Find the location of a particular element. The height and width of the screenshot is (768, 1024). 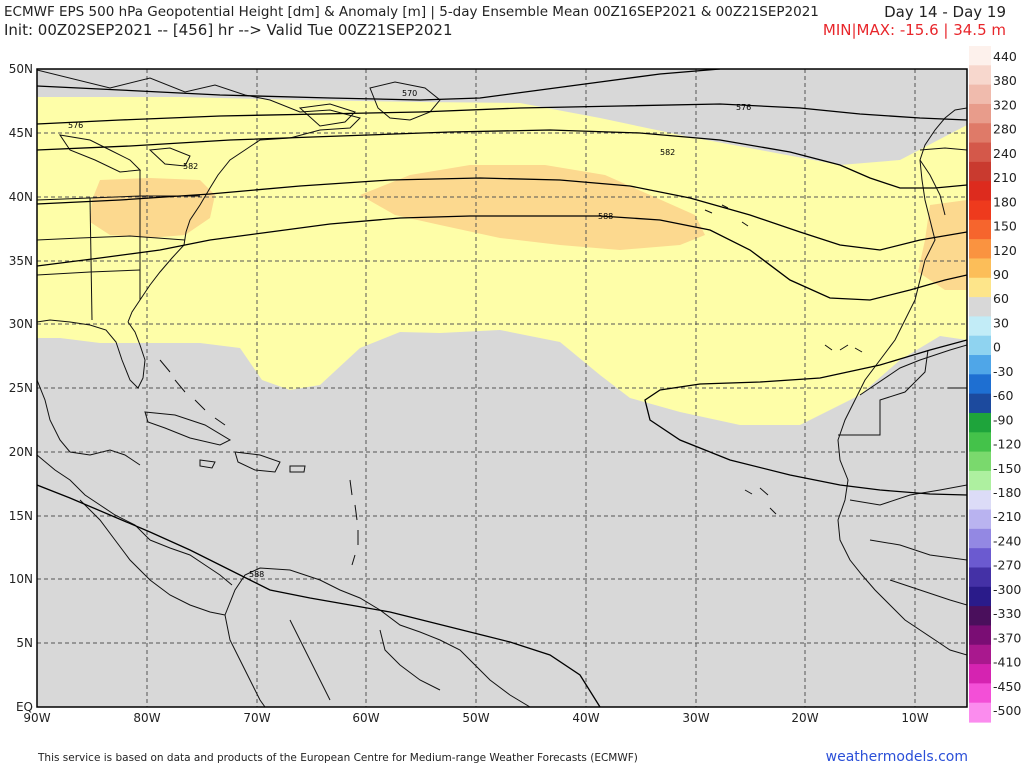

day-range: Day 14 - Day 19 is located at coordinates (945, 12).